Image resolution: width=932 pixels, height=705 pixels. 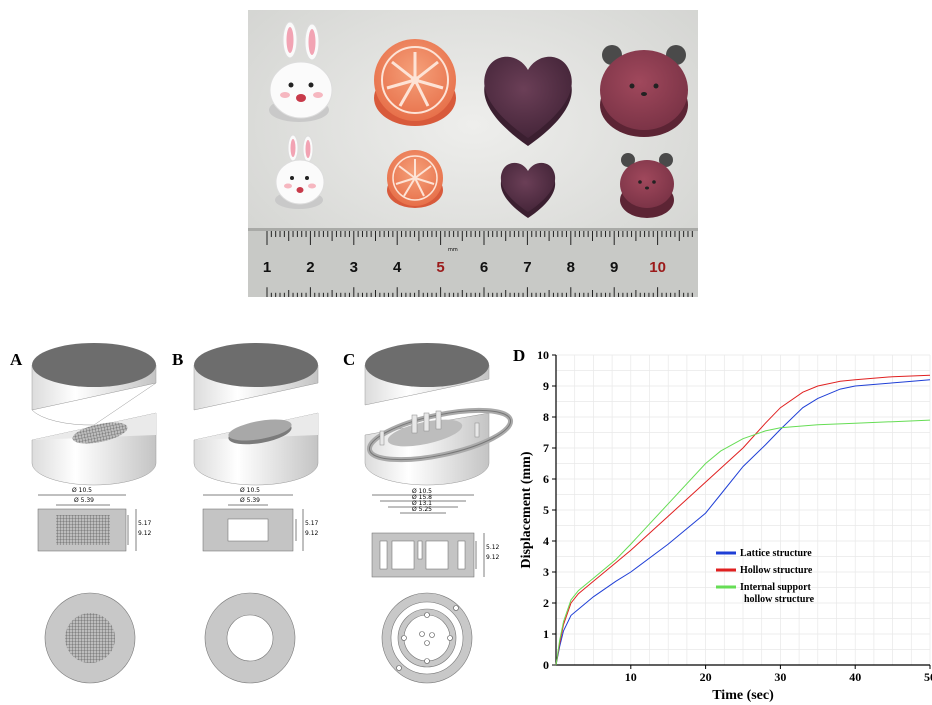 I want to click on x-tick-label: 20, so click(x=706, y=677).